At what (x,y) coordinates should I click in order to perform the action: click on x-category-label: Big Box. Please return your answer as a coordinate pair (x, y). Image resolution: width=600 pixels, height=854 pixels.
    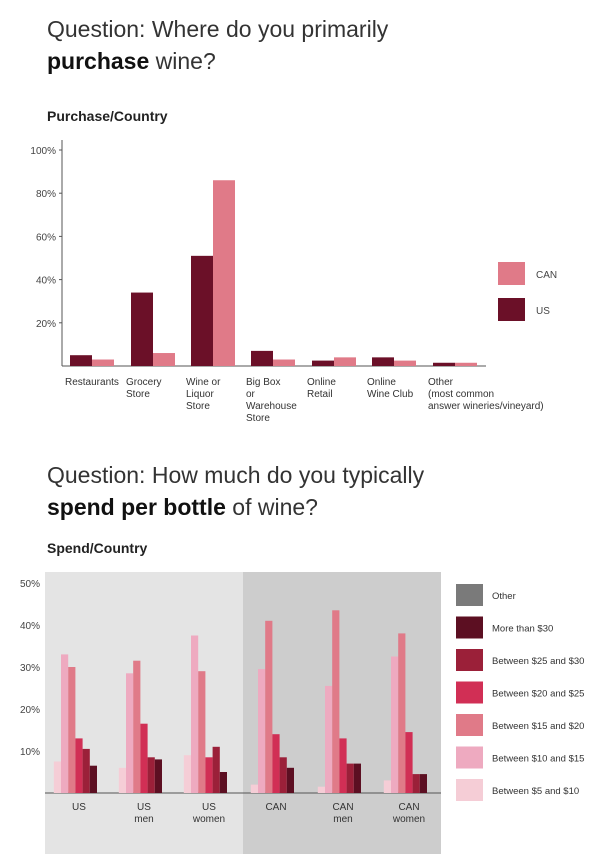
    Looking at the image, I should click on (263, 382).